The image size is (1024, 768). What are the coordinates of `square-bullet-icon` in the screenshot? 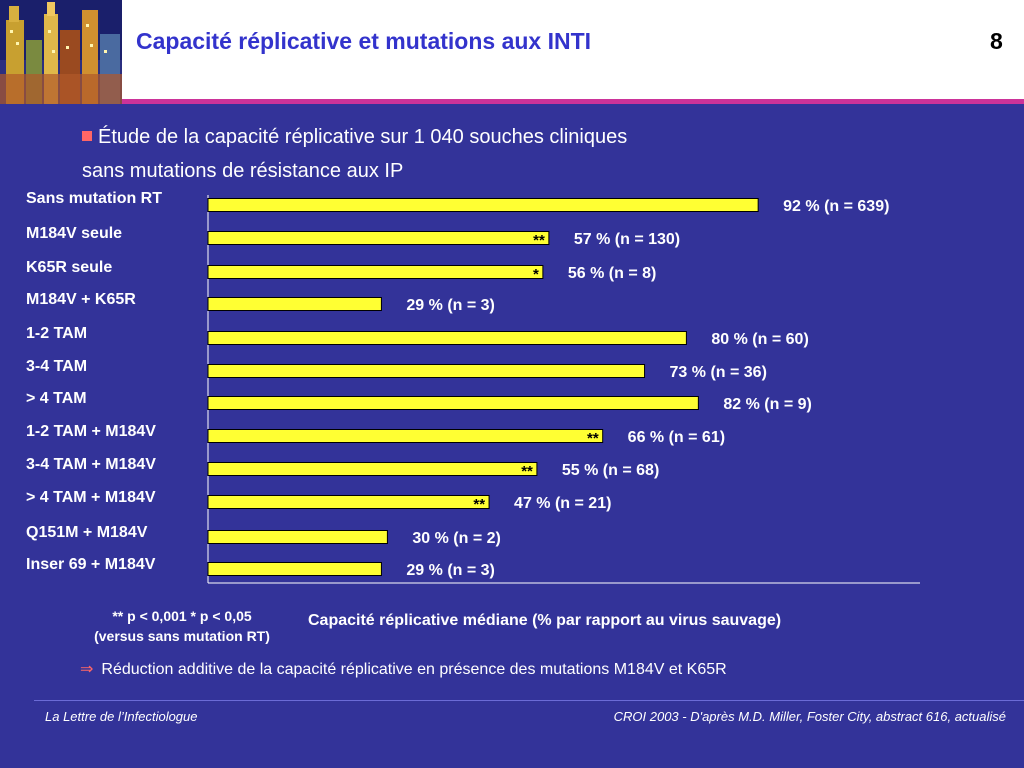 It's located at (87, 136).